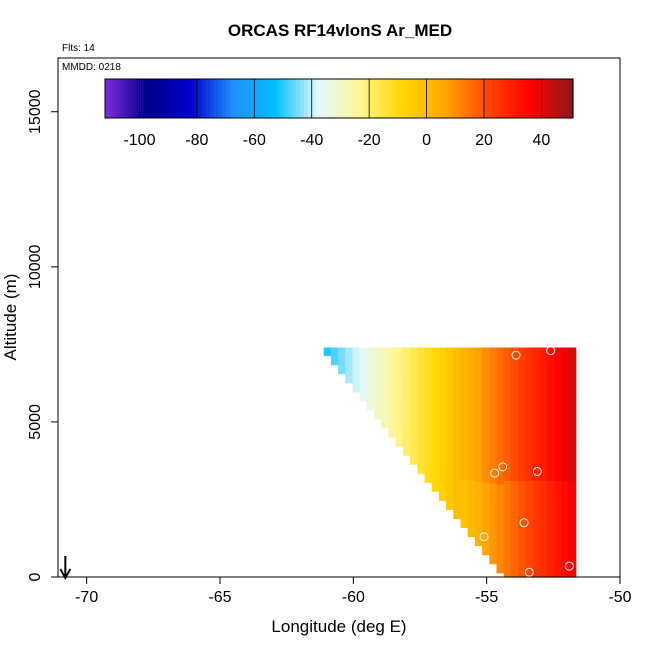  Describe the element at coordinates (542, 140) in the screenshot. I see `colorbar-tick-label: 40` at that location.